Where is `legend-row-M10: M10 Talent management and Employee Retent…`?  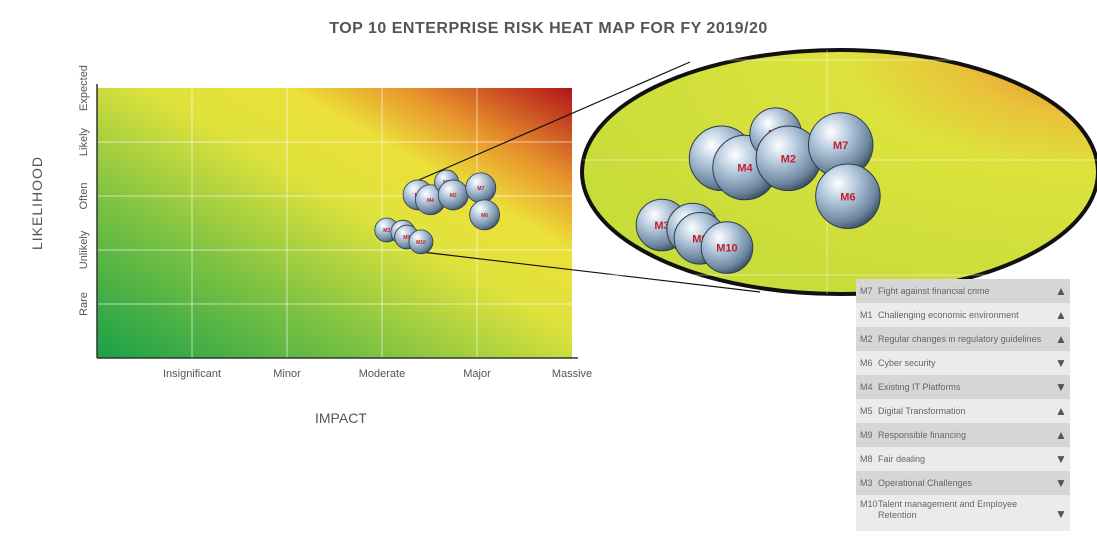
legend-row-M10: M10 Talent management and Employee Retent… is located at coordinates (963, 513).